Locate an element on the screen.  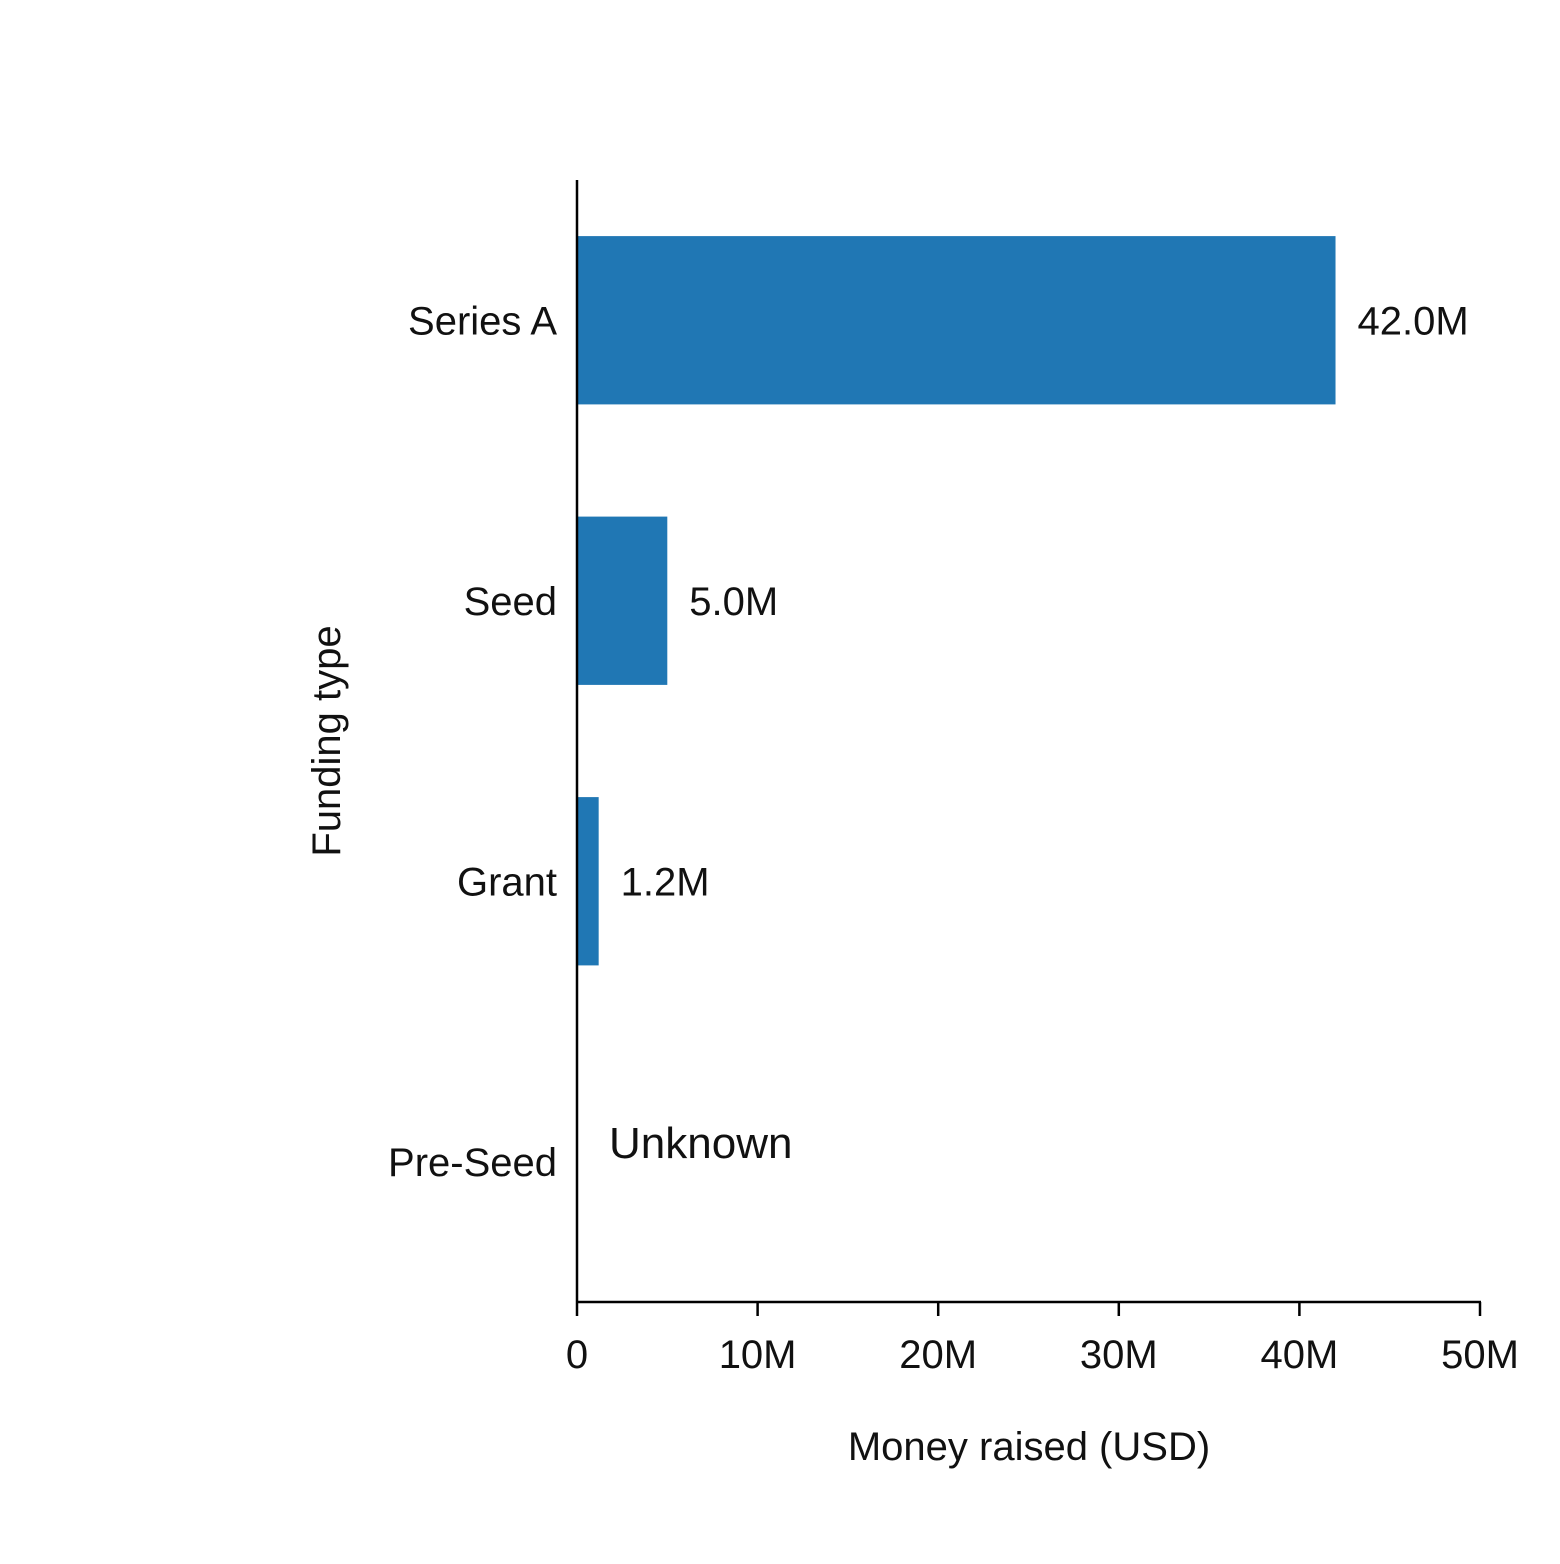
y-axis-title: Funding type is located at coordinates (327, 740).